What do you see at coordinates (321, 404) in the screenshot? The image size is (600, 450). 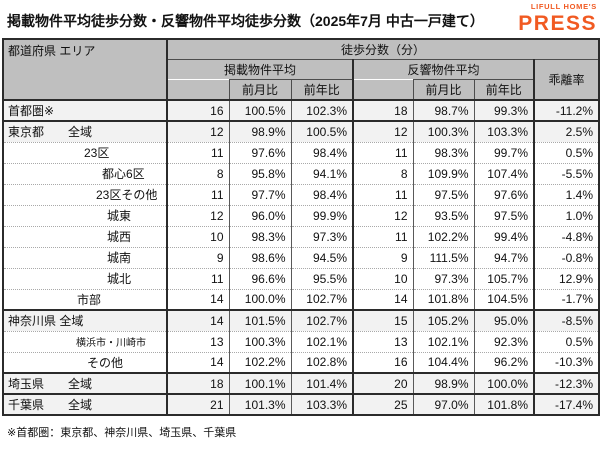 I see `listed-yoy-cell: 103.3%` at bounding box center [321, 404].